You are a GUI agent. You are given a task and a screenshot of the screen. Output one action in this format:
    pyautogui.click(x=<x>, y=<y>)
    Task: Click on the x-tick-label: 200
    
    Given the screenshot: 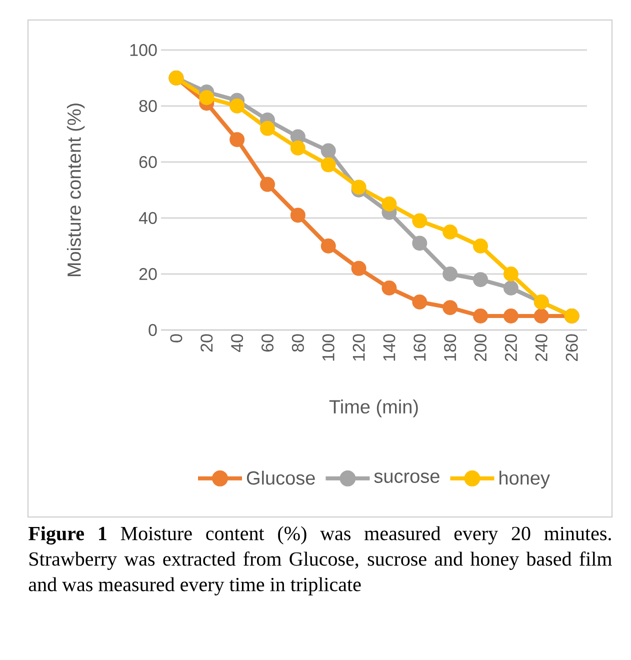 What is the action you would take?
    pyautogui.click(x=480, y=348)
    